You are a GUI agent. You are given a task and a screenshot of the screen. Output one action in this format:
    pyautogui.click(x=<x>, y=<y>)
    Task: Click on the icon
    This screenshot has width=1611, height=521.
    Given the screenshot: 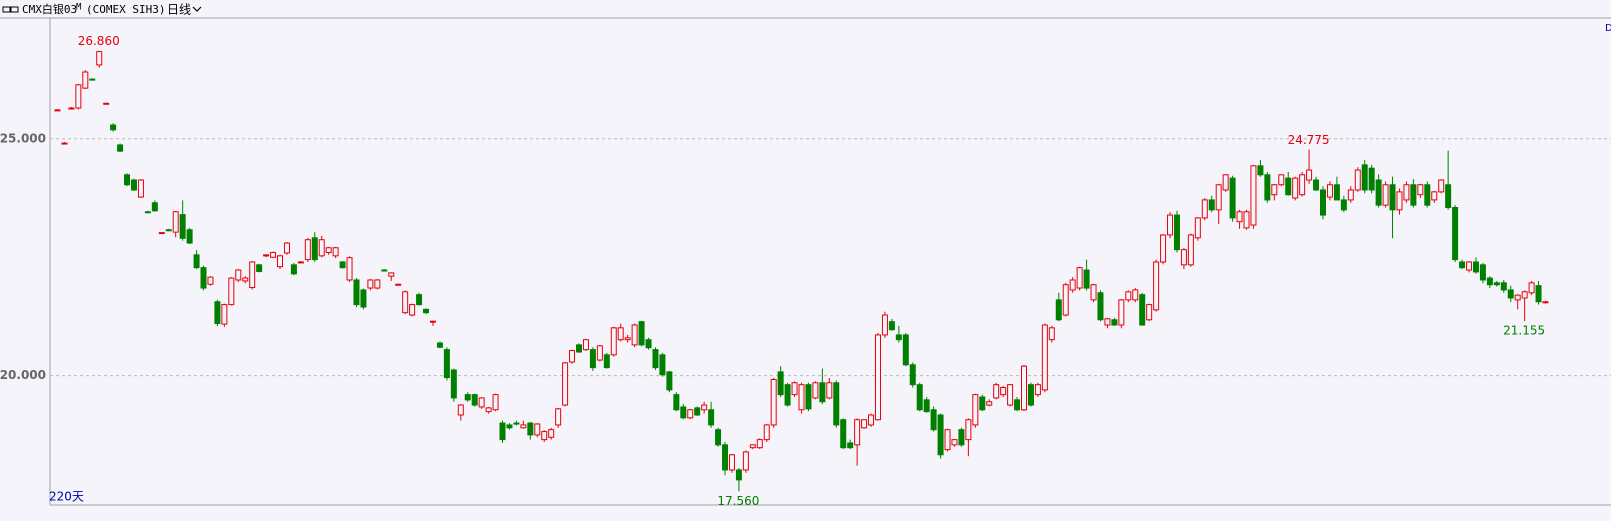 What is the action you would take?
    pyautogui.click(x=6, y=9)
    